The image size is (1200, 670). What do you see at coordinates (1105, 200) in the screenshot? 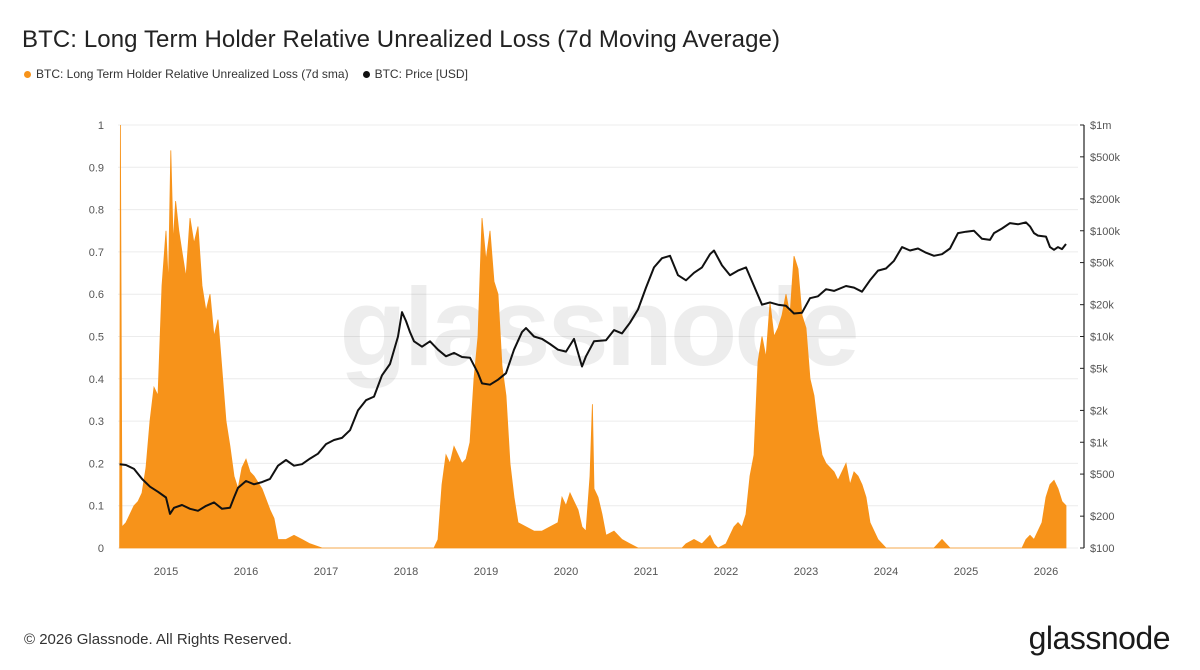
I see `y-right-tick-label: $200k` at bounding box center [1105, 200].